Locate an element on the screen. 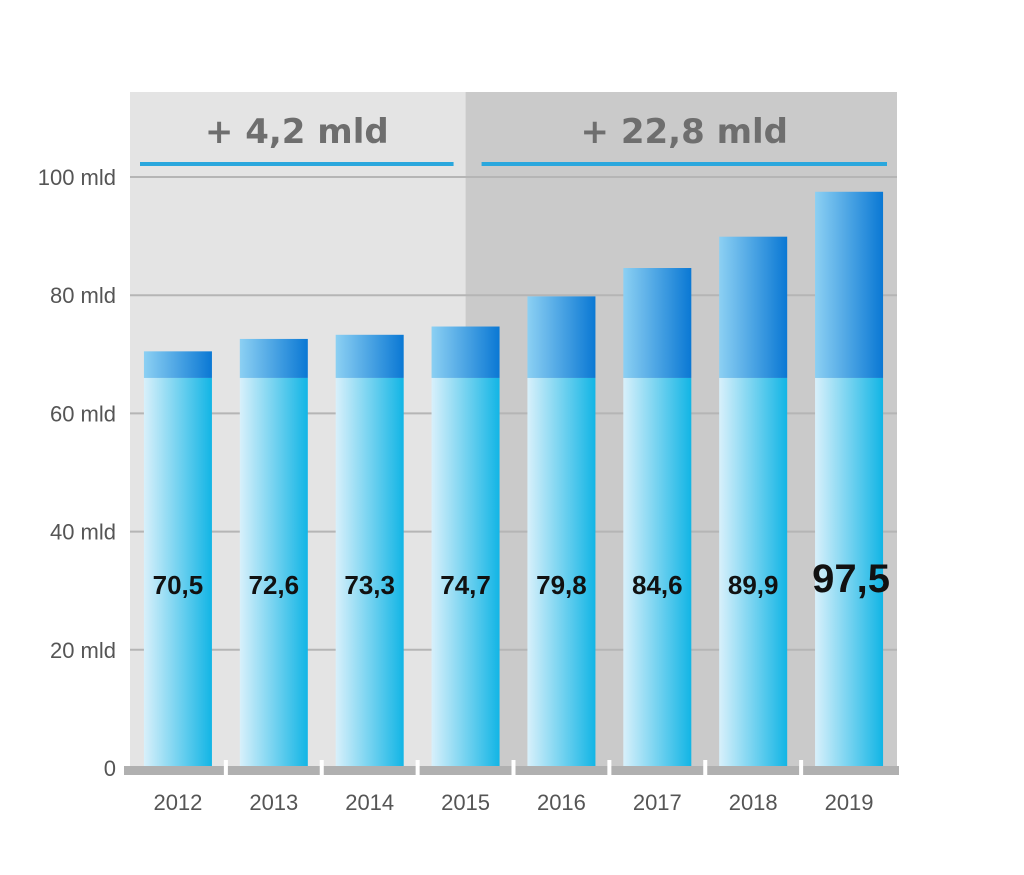 The image size is (1024, 875). y-axis: 0 20 mld 40 mld 60 mld 80 mld 100 mld is located at coordinates (77, 473).